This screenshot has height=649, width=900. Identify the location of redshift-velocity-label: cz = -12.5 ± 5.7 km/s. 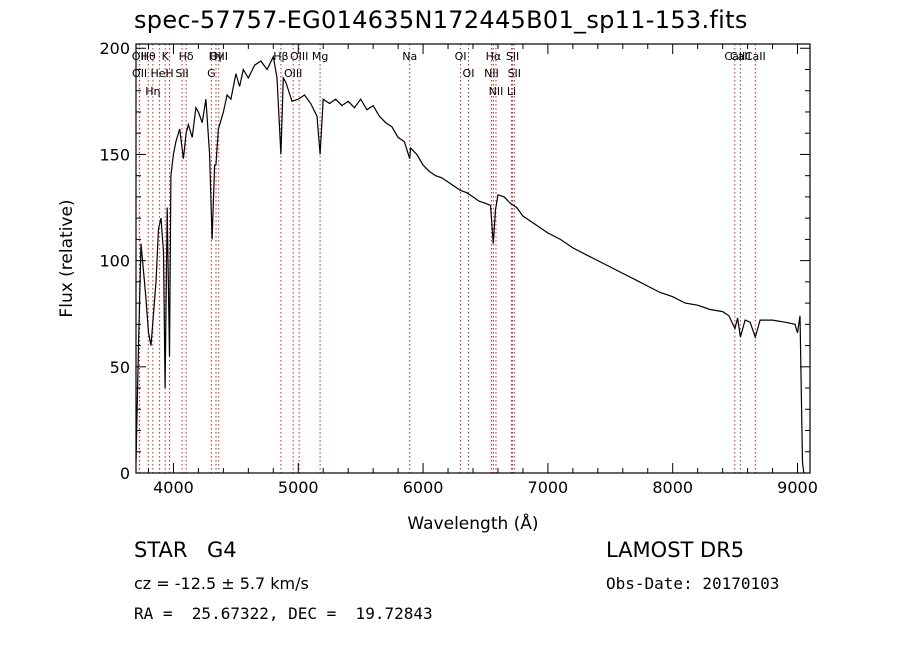
(221, 583).